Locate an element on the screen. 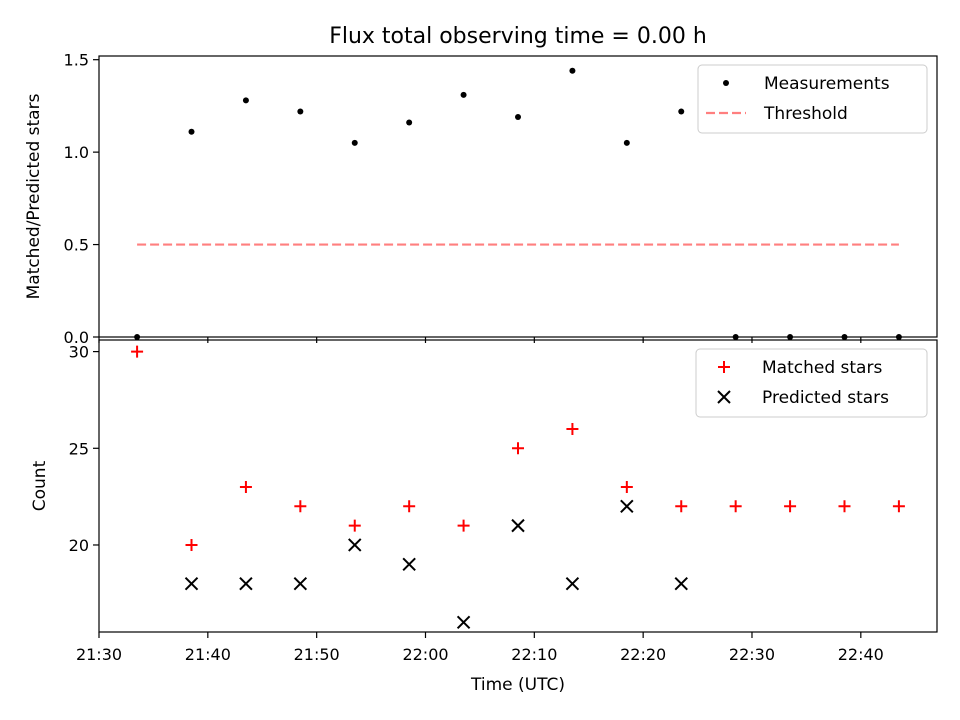 Image resolution: width=960 pixels, height=720 pixels. legend-label: Threshold is located at coordinates (805, 114).